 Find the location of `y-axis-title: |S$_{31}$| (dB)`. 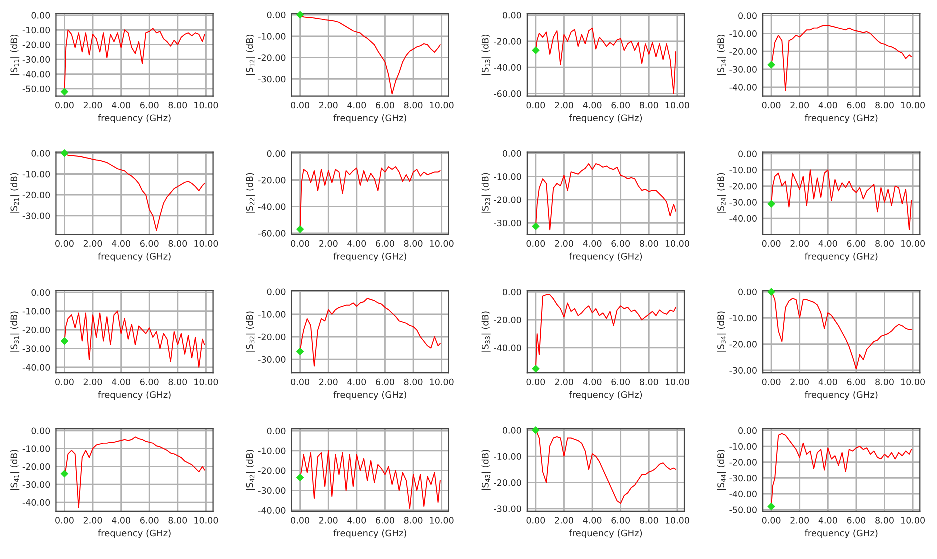

y-axis-title: |S$_{31}$| (dB) is located at coordinates (15, 332).